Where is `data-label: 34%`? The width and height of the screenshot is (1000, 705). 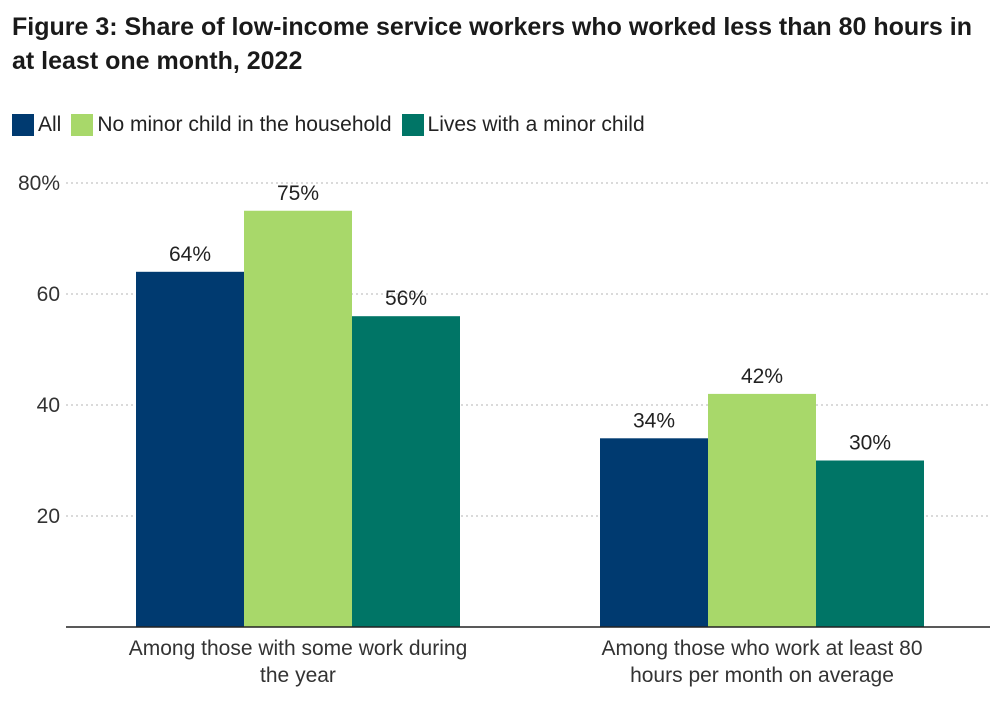
data-label: 34% is located at coordinates (654, 420).